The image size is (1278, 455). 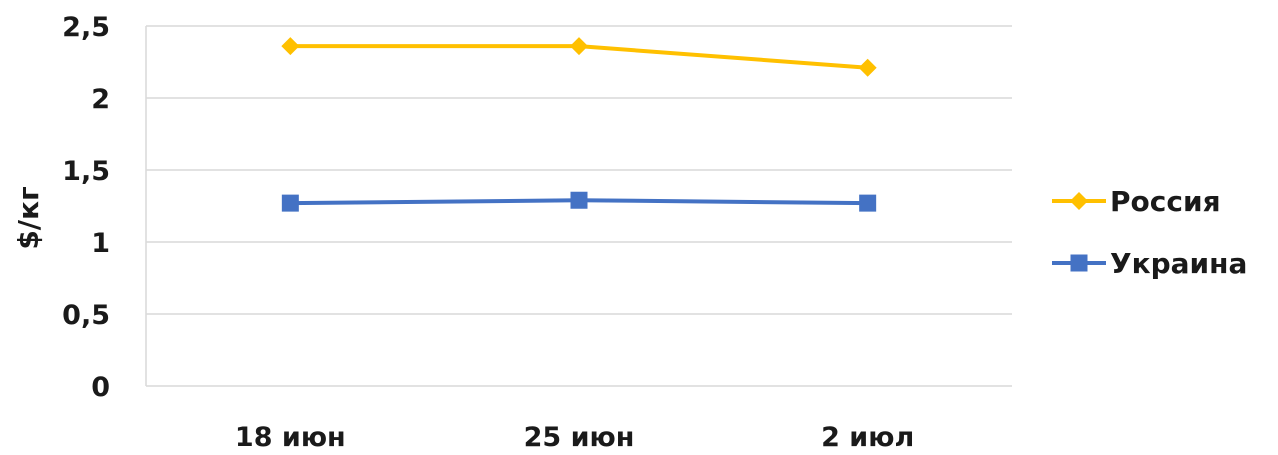 I want to click on y-axis-ticks: 0 0,5 1 1,5 2 2,5, so click(x=86, y=207).